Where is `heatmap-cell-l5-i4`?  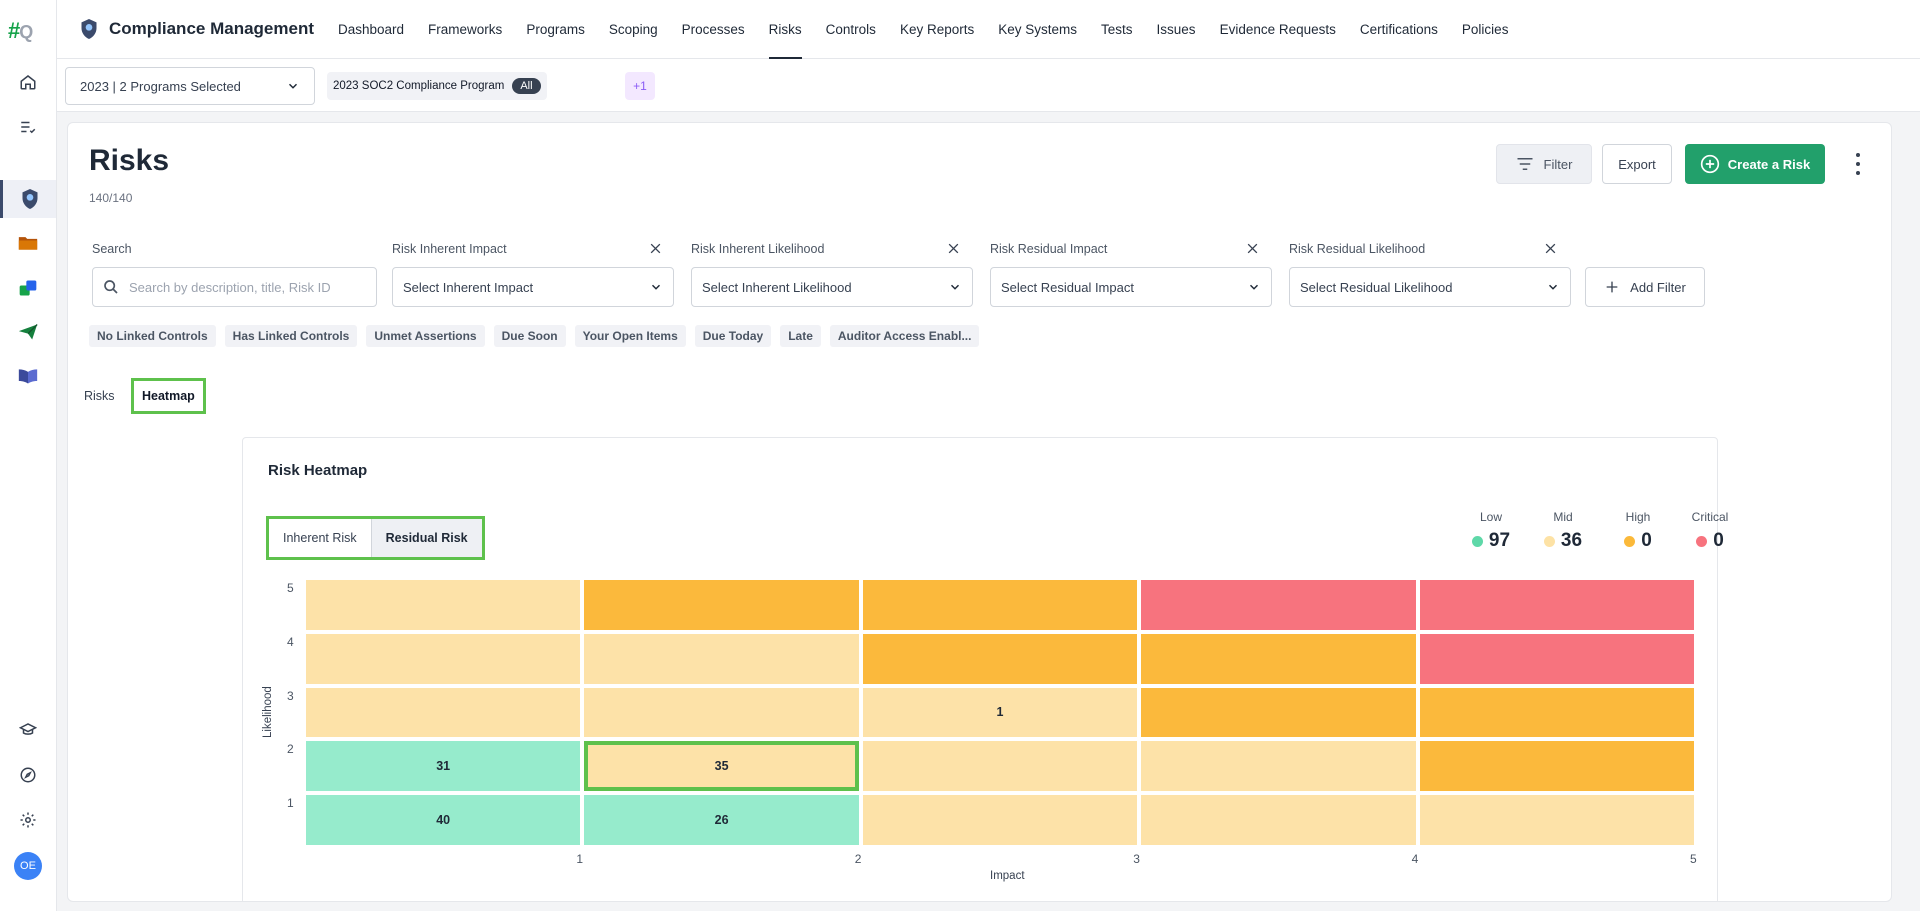 heatmap-cell-l5-i4 is located at coordinates (1278, 605).